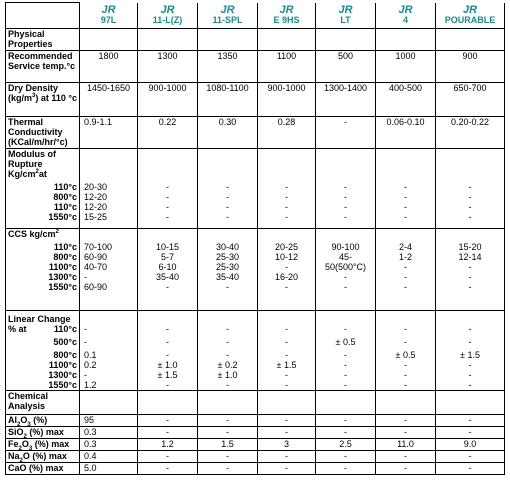 This screenshot has height=490, width=510. What do you see at coordinates (405, 269) in the screenshot?
I see `ccs-col-5: 2-4 1-2- - -` at bounding box center [405, 269].